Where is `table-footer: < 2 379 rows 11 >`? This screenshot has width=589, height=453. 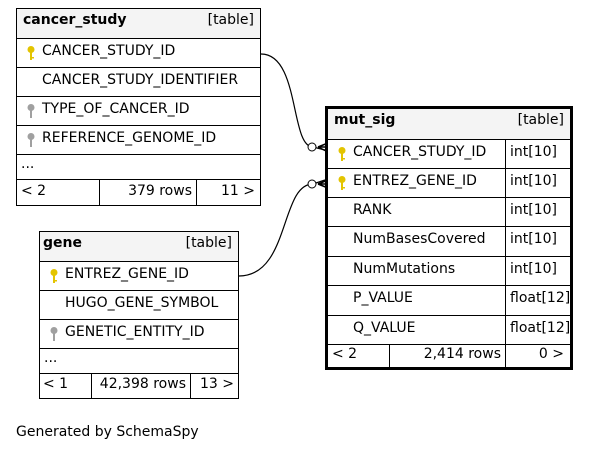
table-footer: < 2 379 rows 11 > is located at coordinates (138, 192).